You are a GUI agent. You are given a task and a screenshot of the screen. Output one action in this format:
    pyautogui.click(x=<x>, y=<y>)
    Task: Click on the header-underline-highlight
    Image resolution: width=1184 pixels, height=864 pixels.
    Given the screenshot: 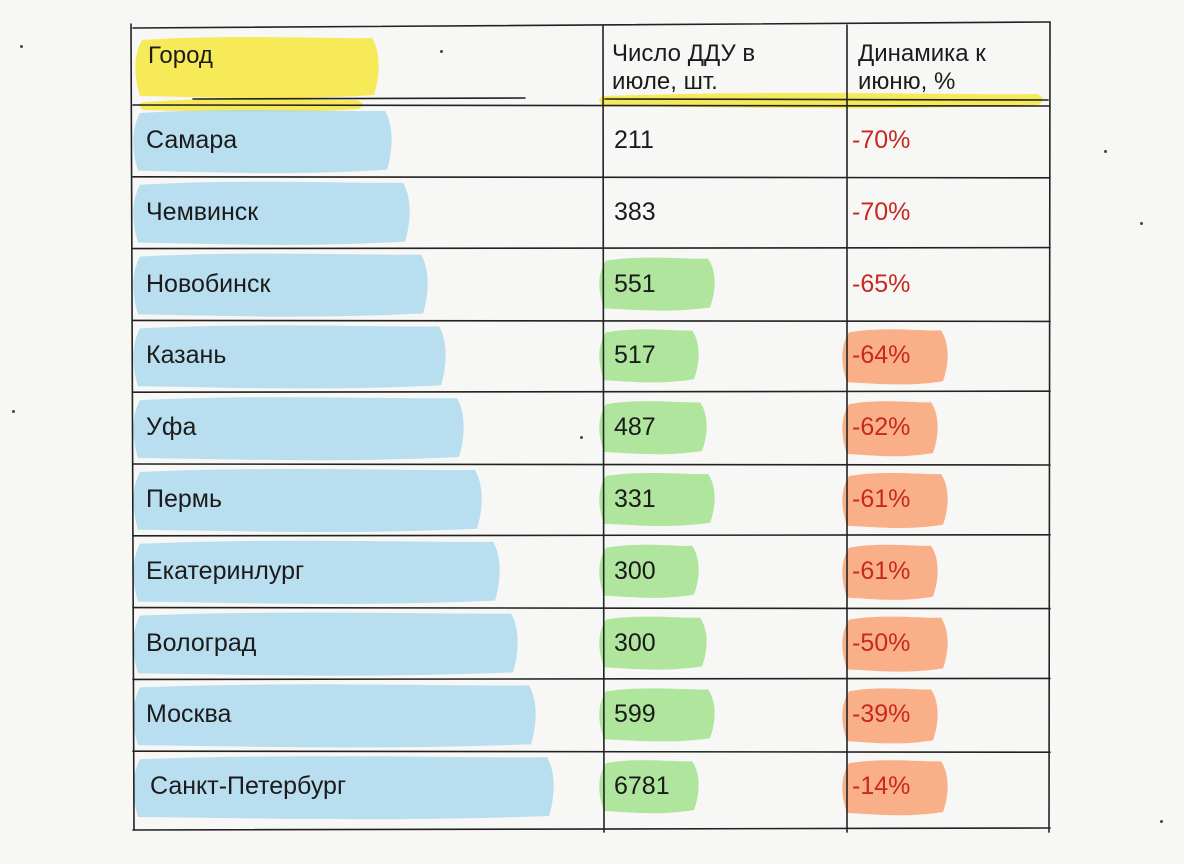 What is the action you would take?
    pyautogui.click(x=821, y=100)
    